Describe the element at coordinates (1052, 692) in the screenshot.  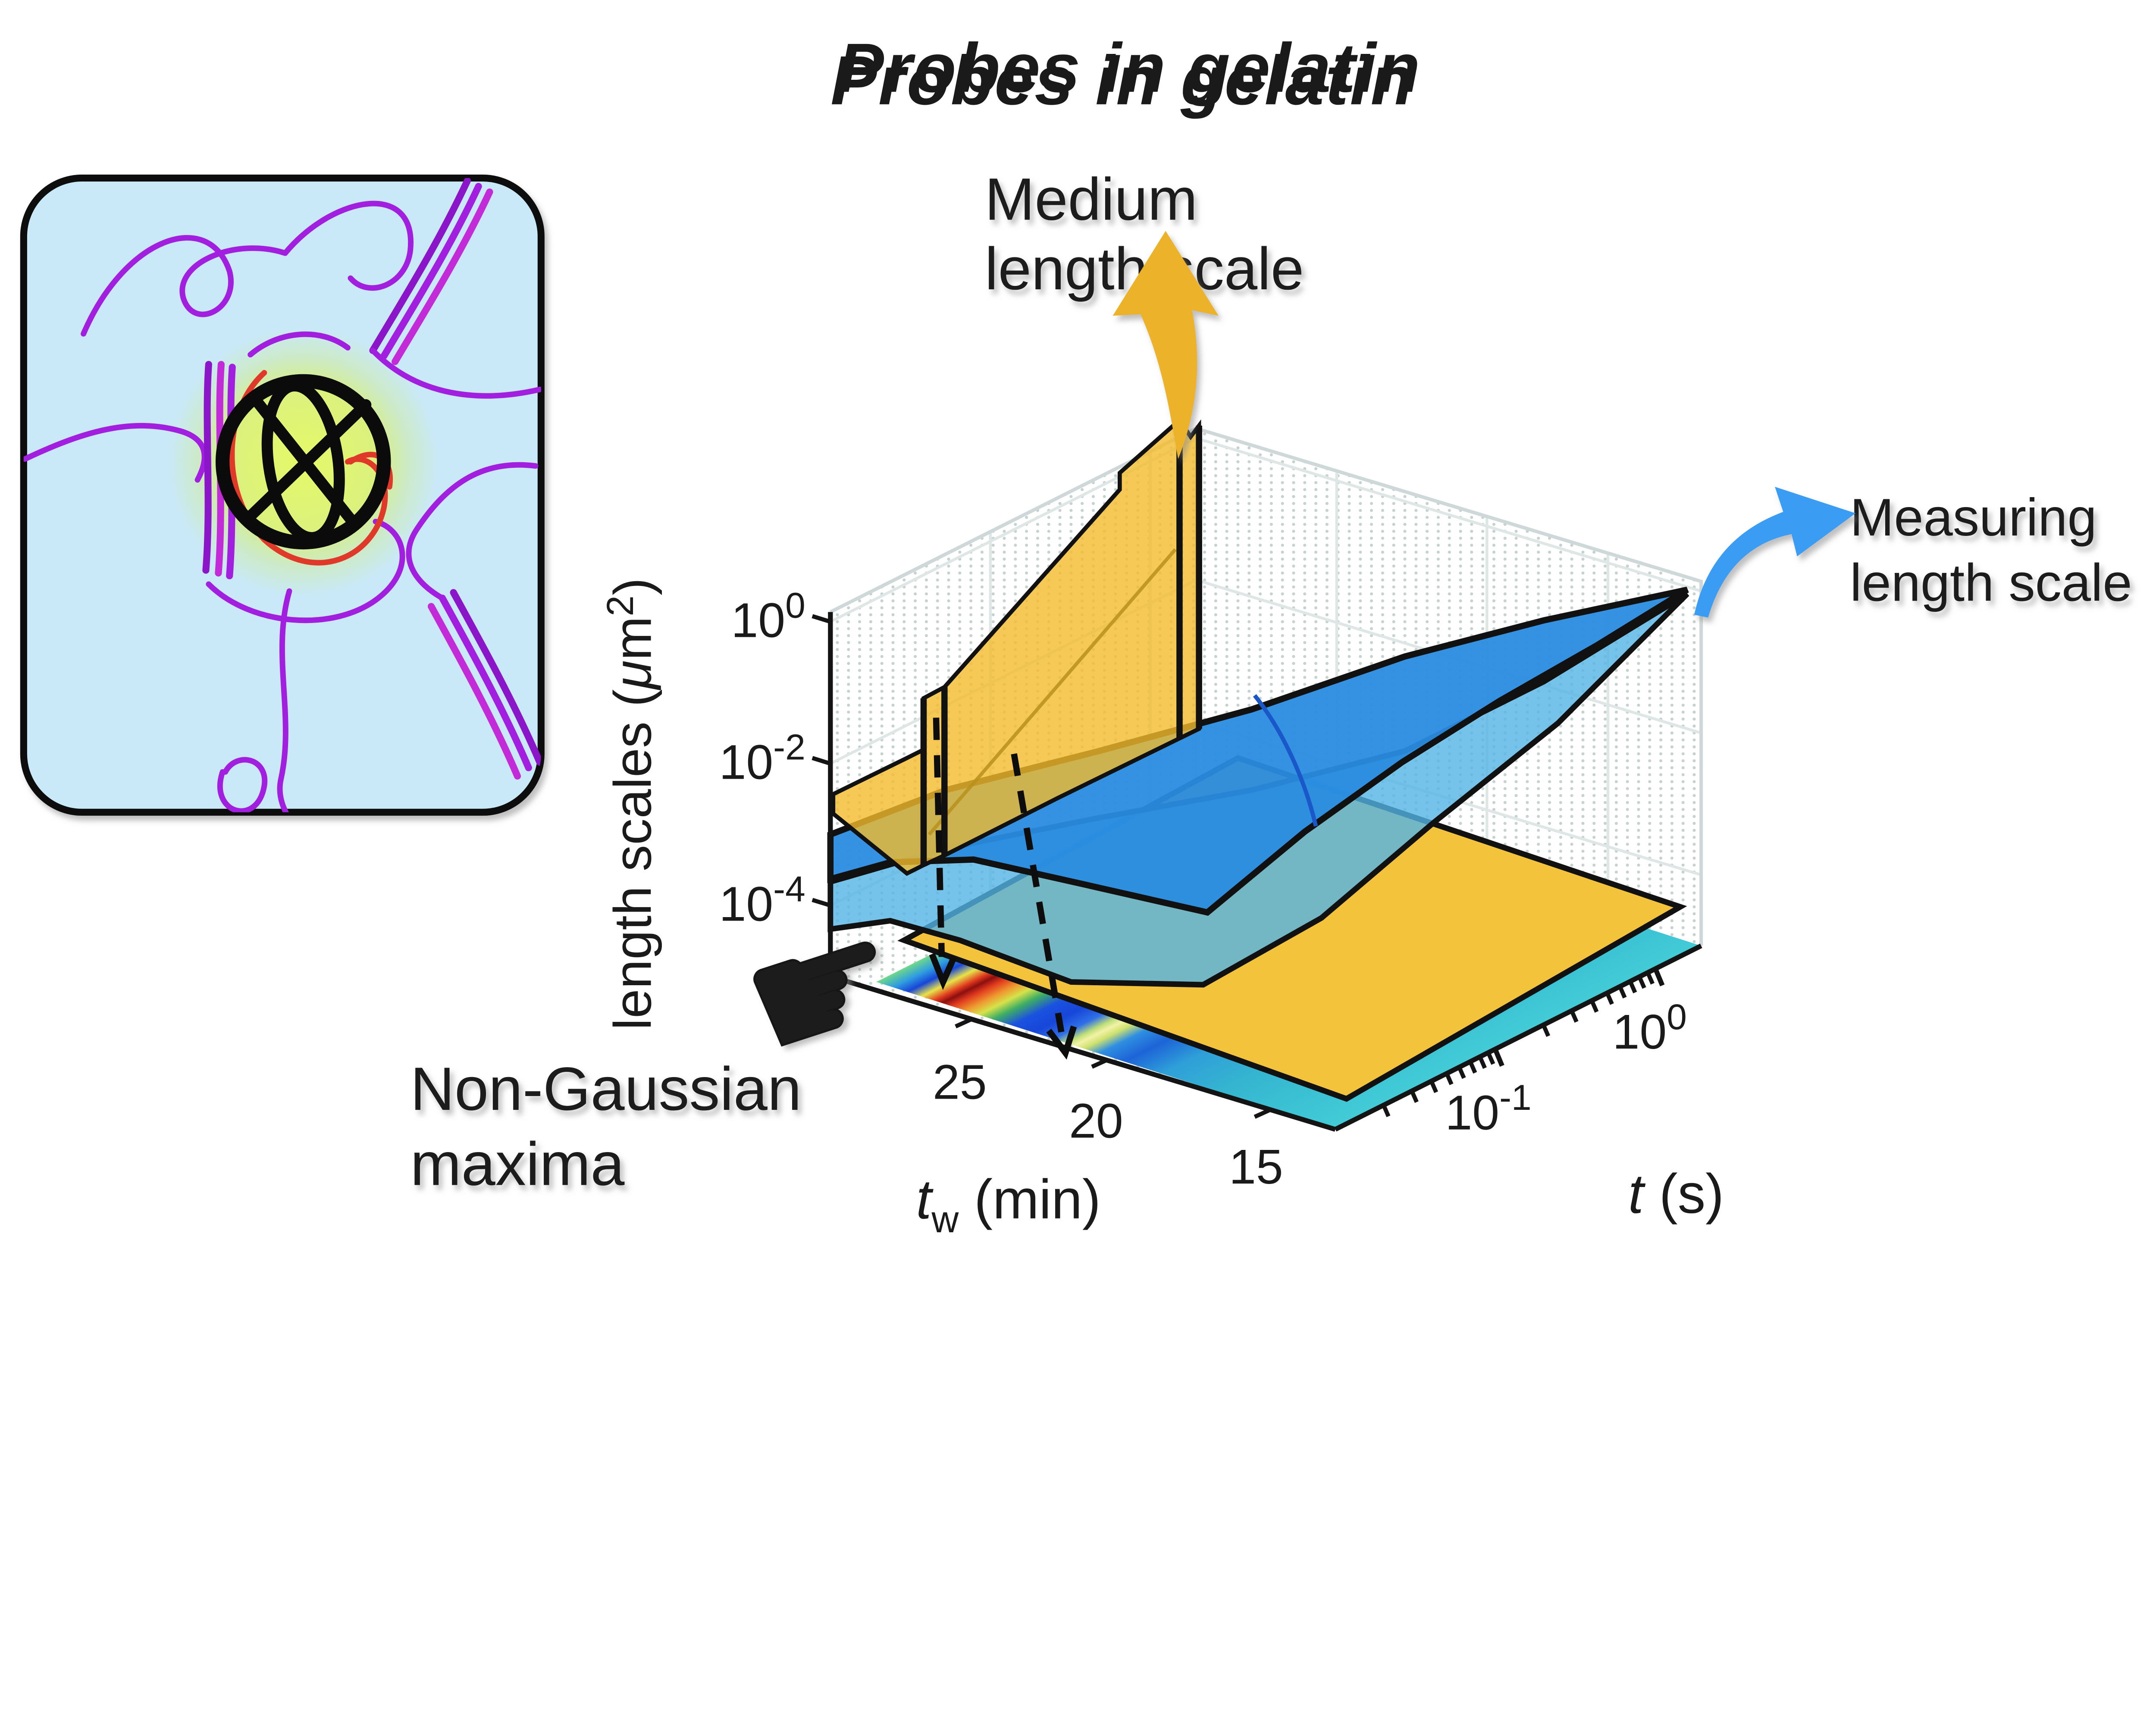
I see `wall-fold-line` at that location.